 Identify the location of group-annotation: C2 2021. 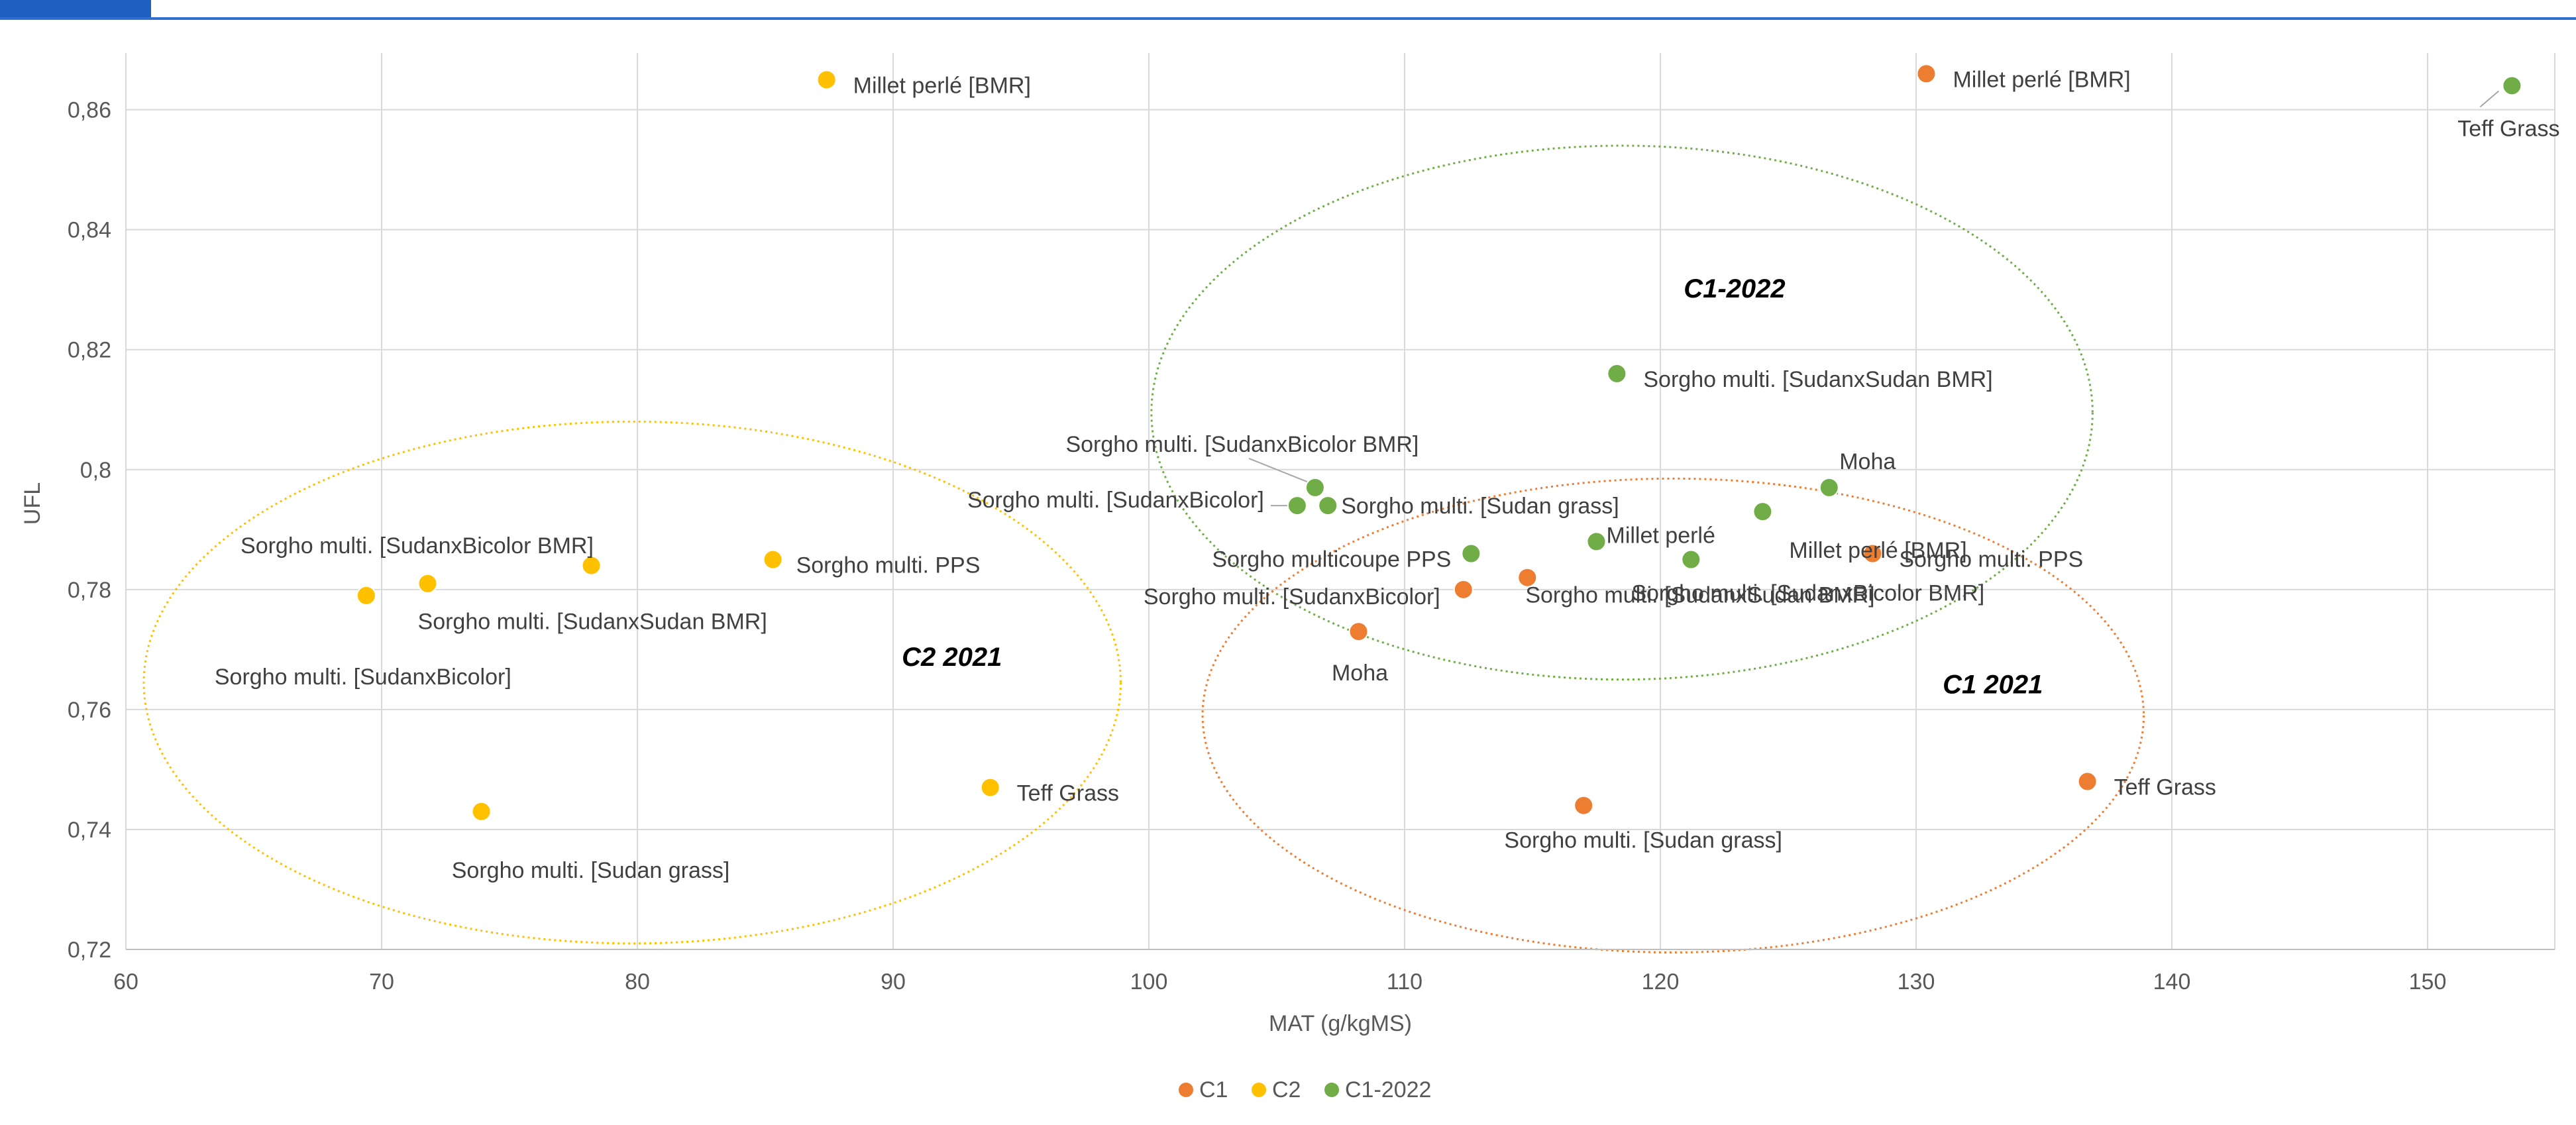
(952, 658).